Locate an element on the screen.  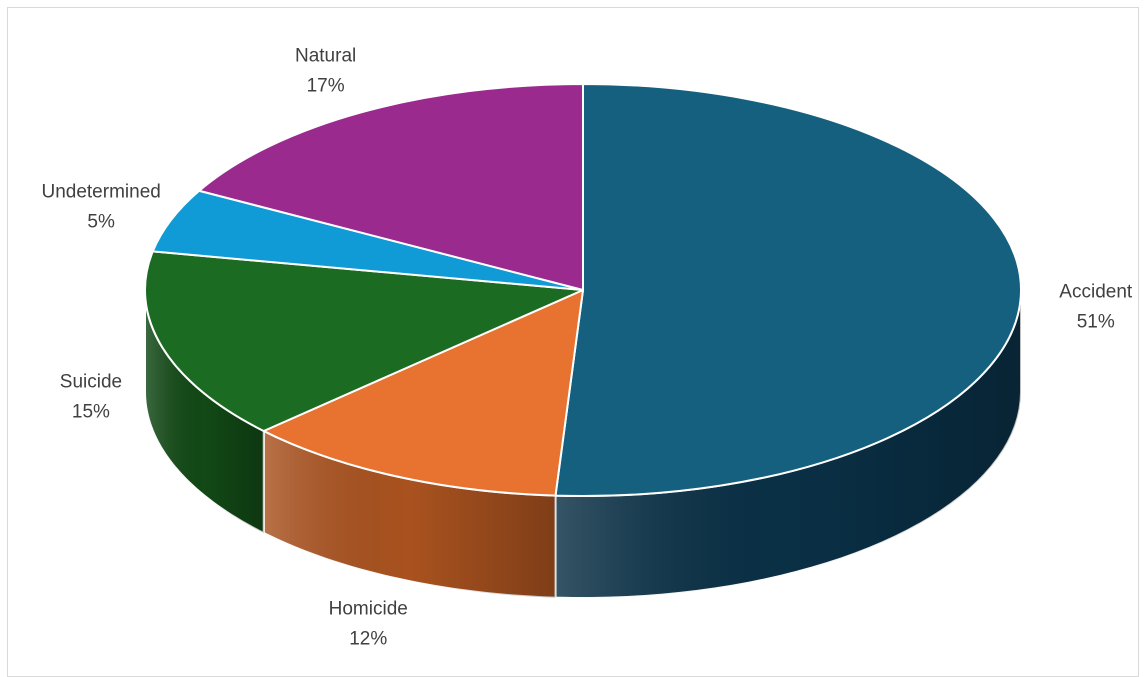
data-label-accident: Accident 51% is located at coordinates (1096, 306).